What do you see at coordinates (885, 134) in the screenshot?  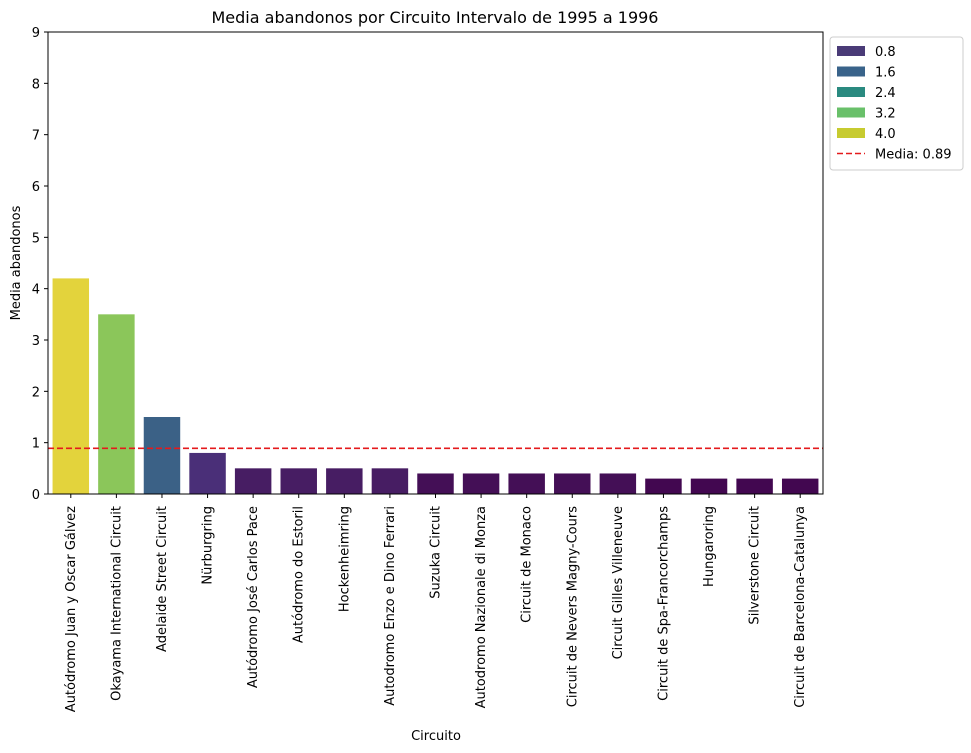 I see `legend-label: 4.0` at bounding box center [885, 134].